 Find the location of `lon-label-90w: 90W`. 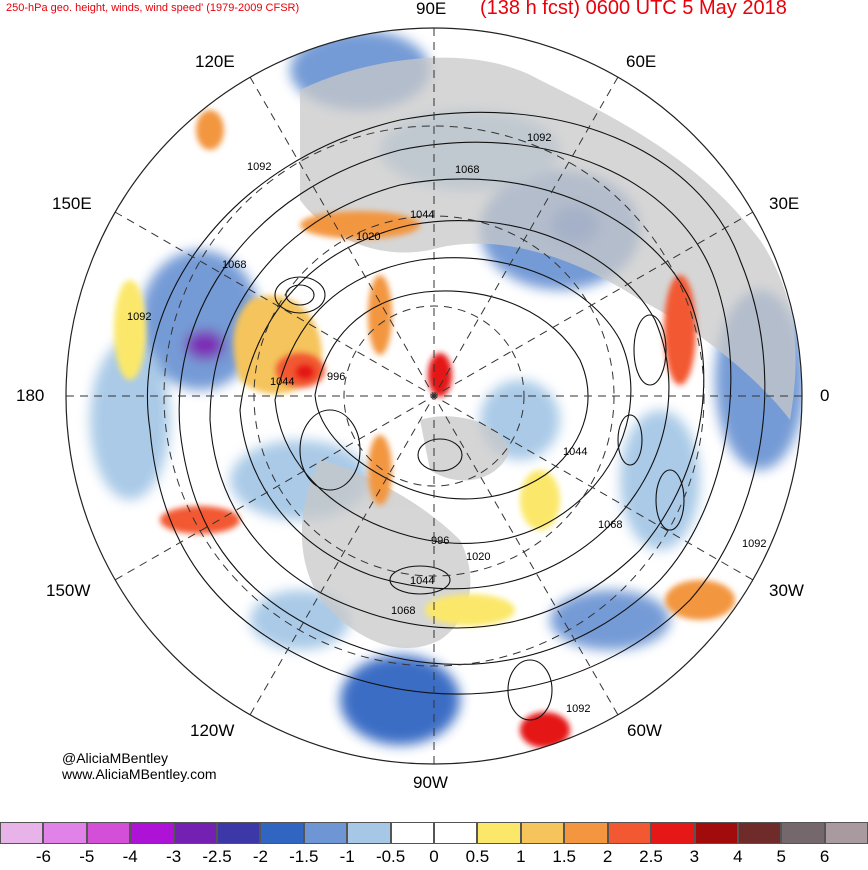

lon-label-90w: 90W is located at coordinates (430, 782).